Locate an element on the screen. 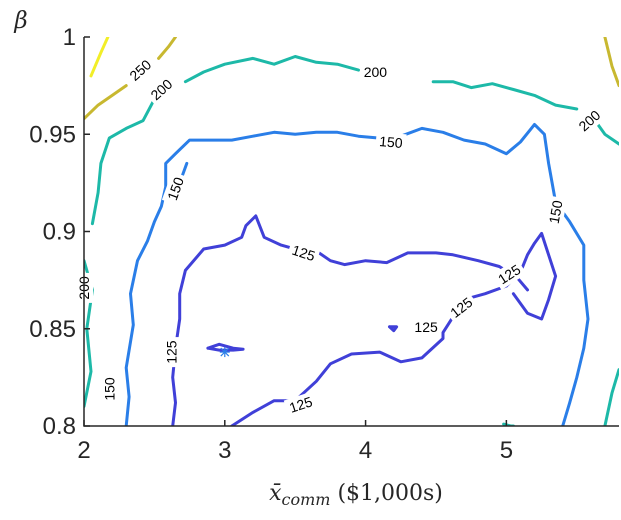  contour-label-150-4: 150 is located at coordinates (556, 212).